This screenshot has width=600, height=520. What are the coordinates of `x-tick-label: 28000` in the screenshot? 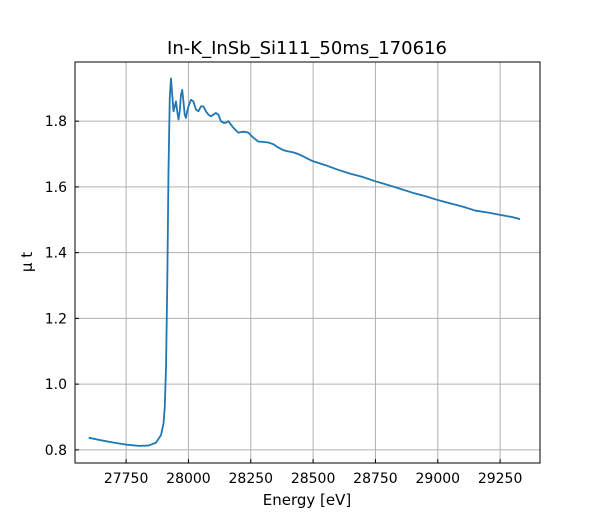 It's located at (188, 479).